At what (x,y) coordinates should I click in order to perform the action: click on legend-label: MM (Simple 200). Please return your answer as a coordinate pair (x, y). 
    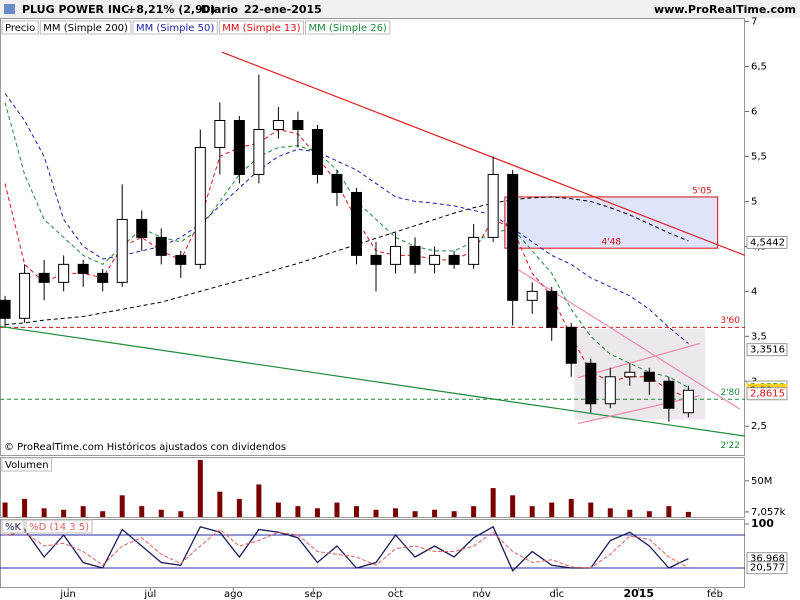
    Looking at the image, I should click on (85, 28).